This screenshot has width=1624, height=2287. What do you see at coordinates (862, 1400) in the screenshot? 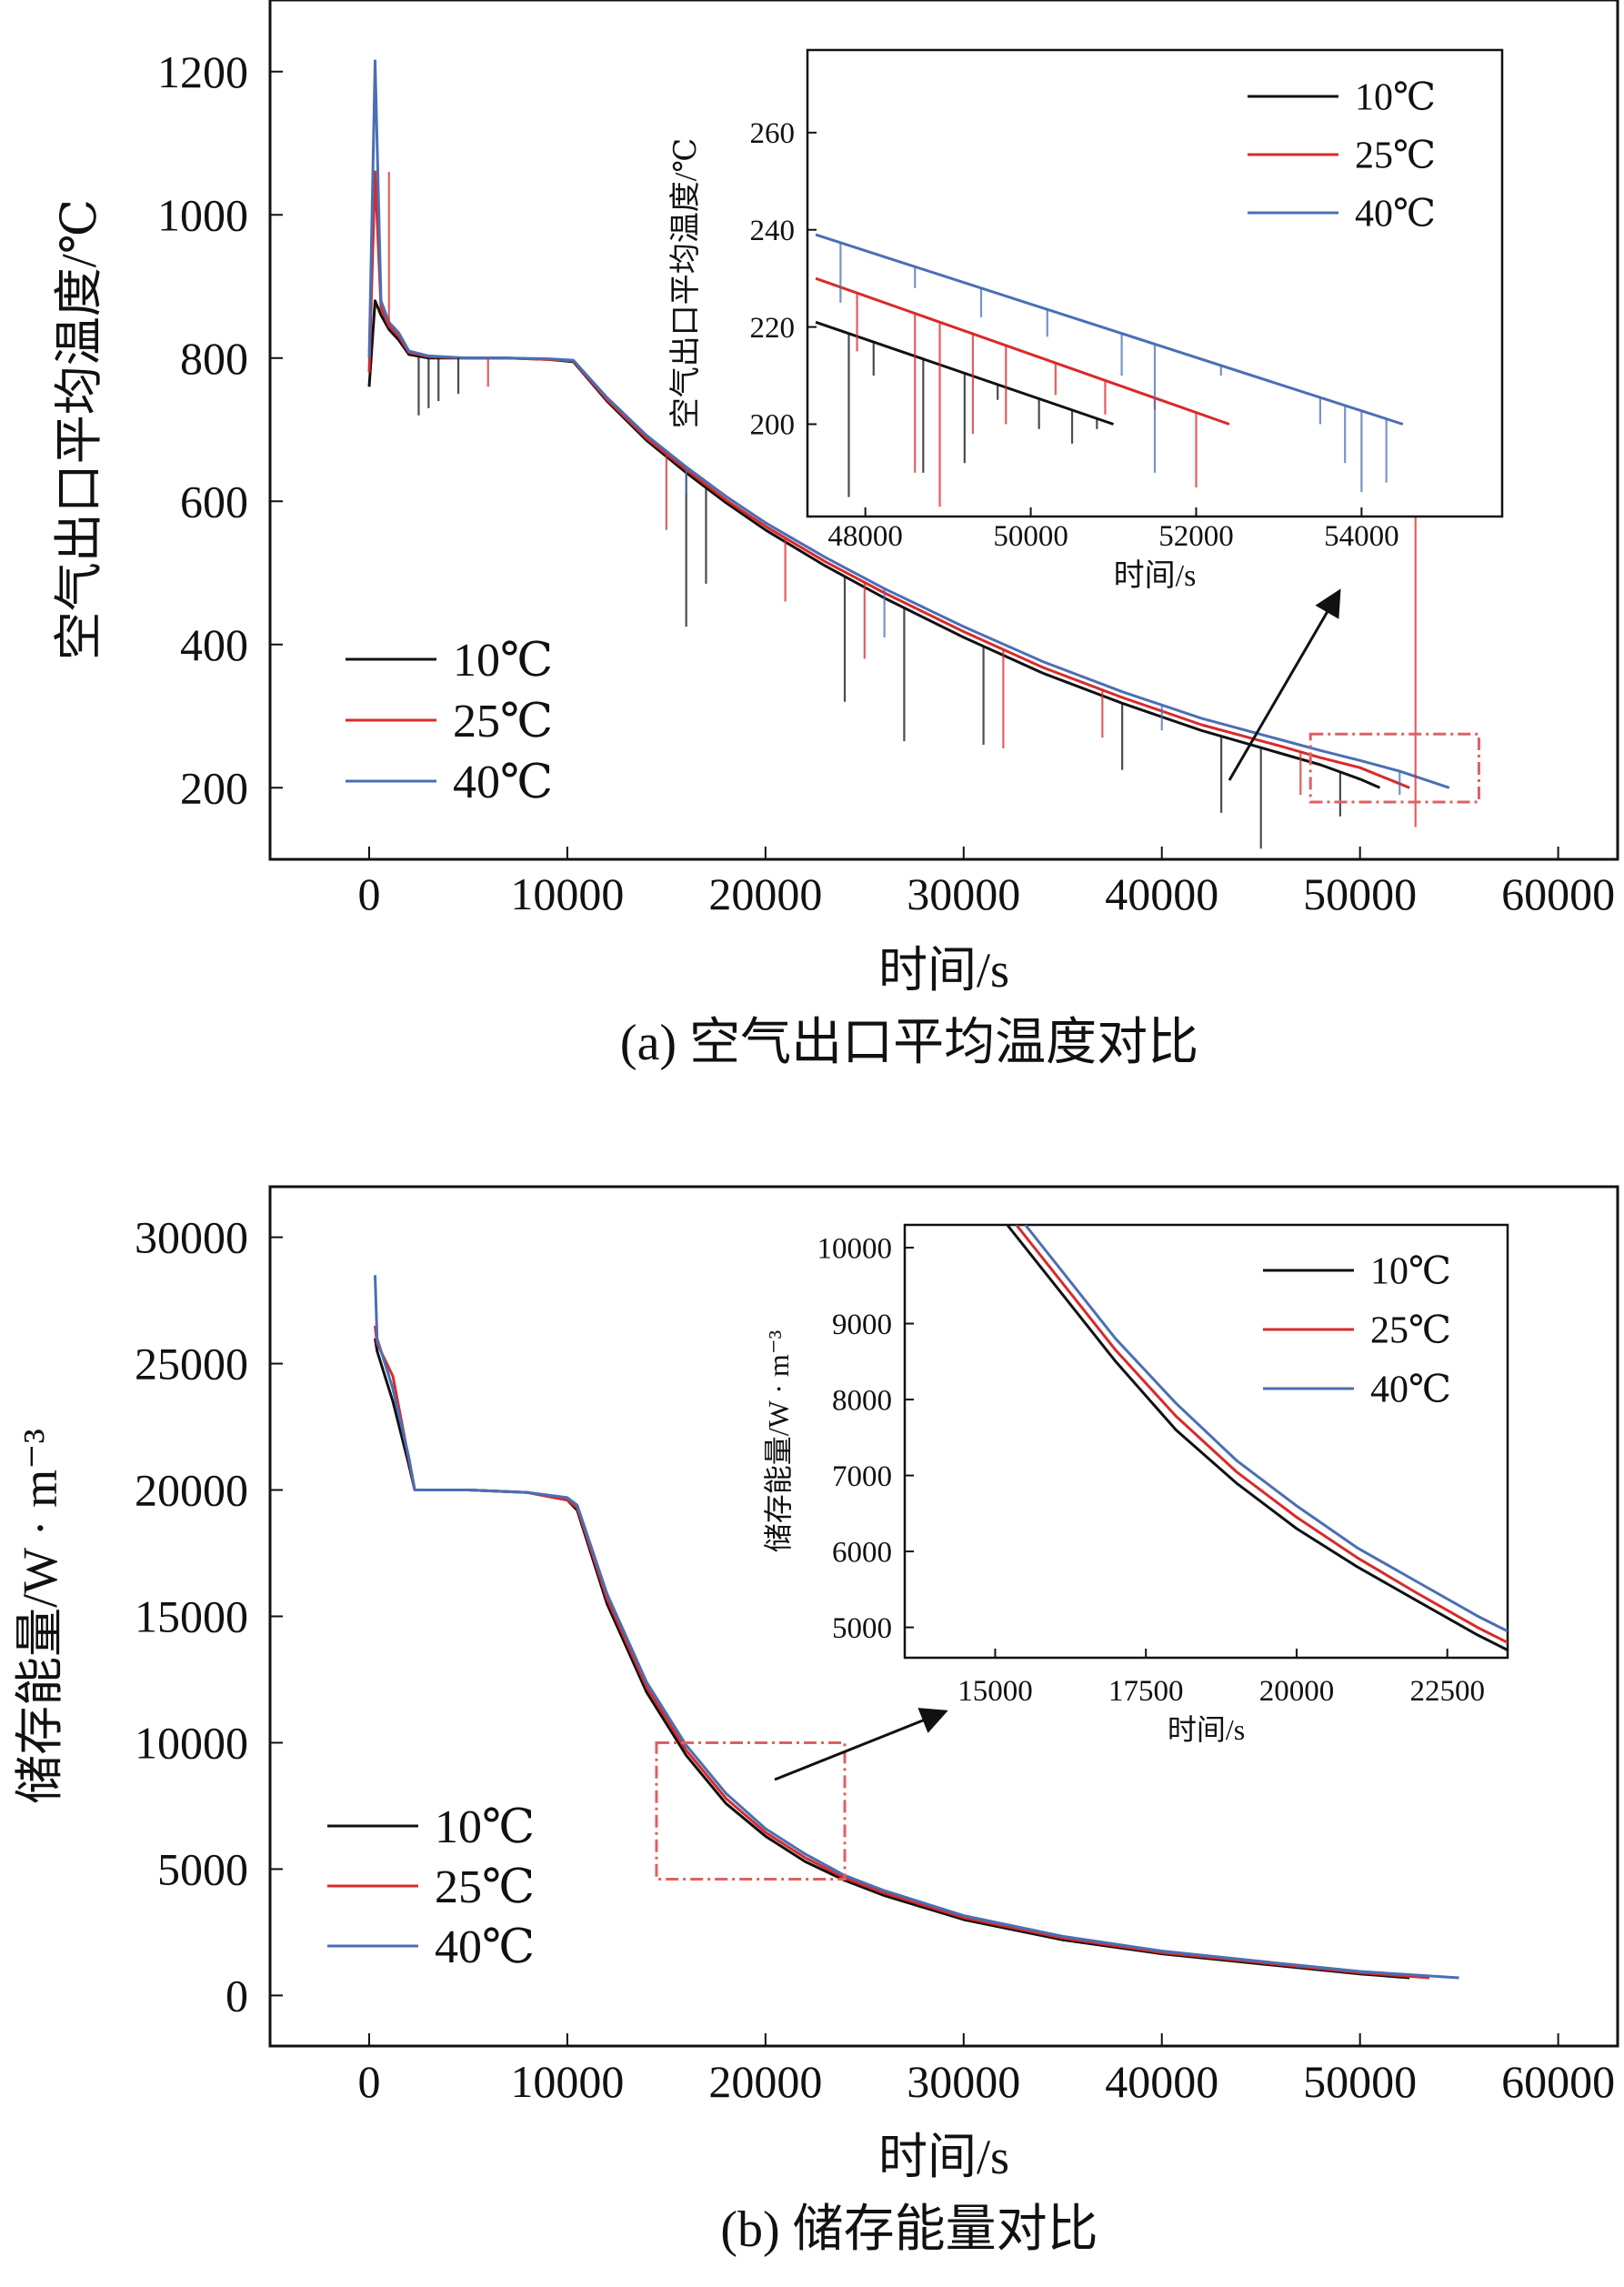
I see `b-inset-y-tick-label: 8000` at bounding box center [862, 1400].